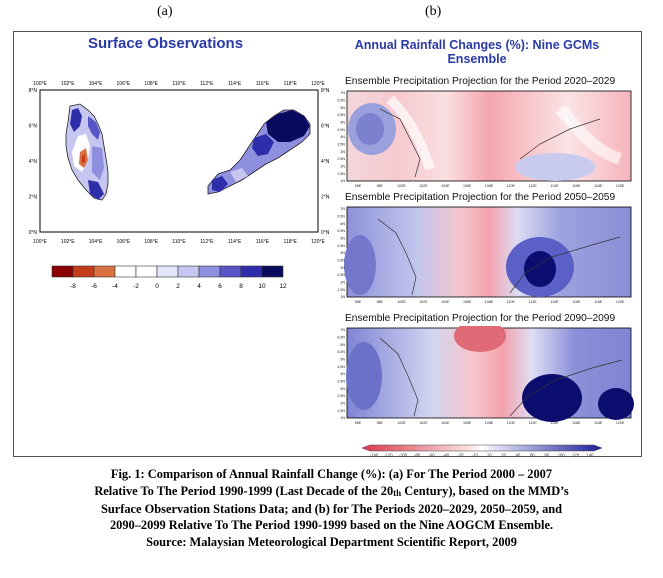 The width and height of the screenshot is (663, 578). Describe the element at coordinates (241, 286) in the screenshot. I see `legend-a-label: 8` at that location.